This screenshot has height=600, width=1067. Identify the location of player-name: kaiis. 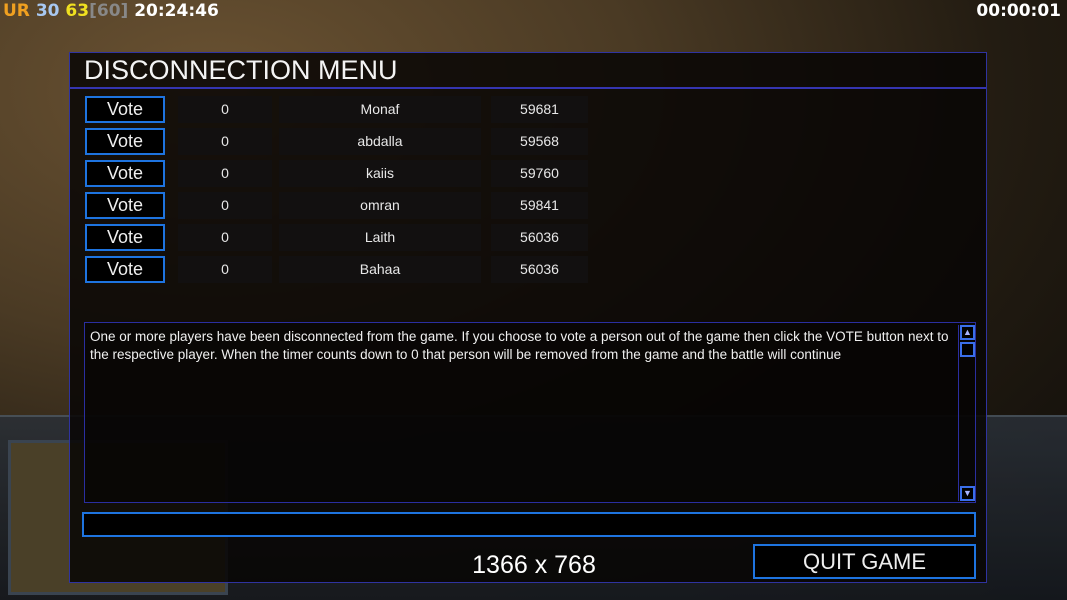
(380, 173).